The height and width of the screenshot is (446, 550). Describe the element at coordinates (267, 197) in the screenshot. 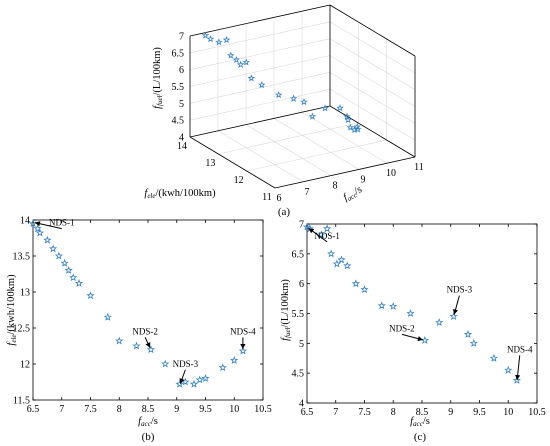

I see `y-tick-label: 11` at that location.